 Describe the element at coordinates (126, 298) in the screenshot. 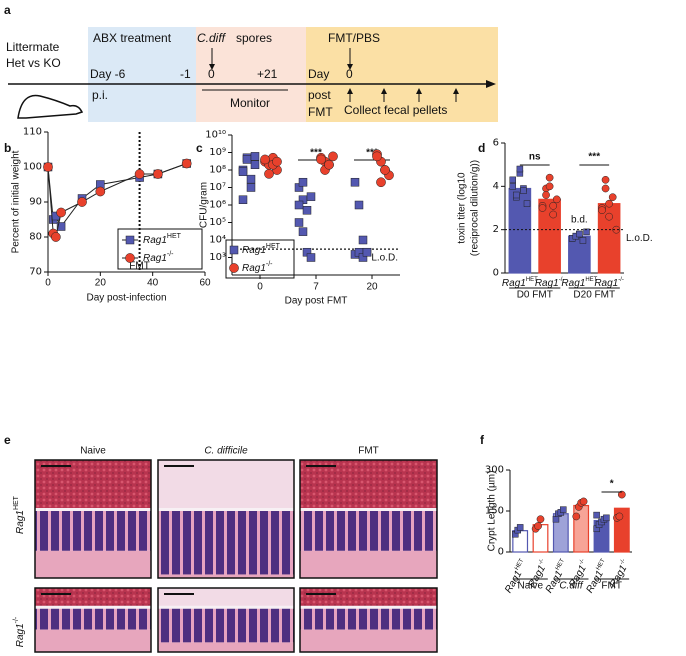

I see `x-axis-label: Day post-infection` at that location.